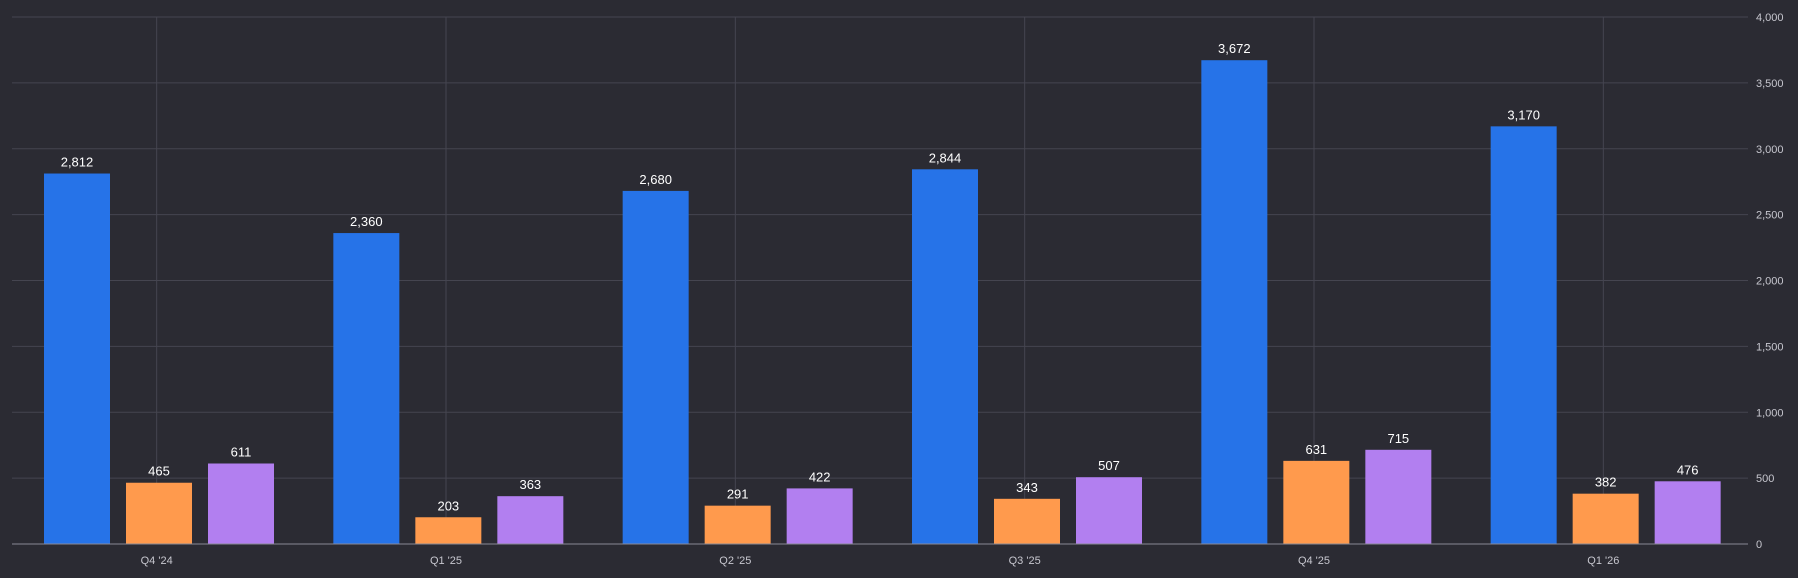 The width and height of the screenshot is (1798, 578). Describe the element at coordinates (530, 484) in the screenshot. I see `data-label: 363` at that location.